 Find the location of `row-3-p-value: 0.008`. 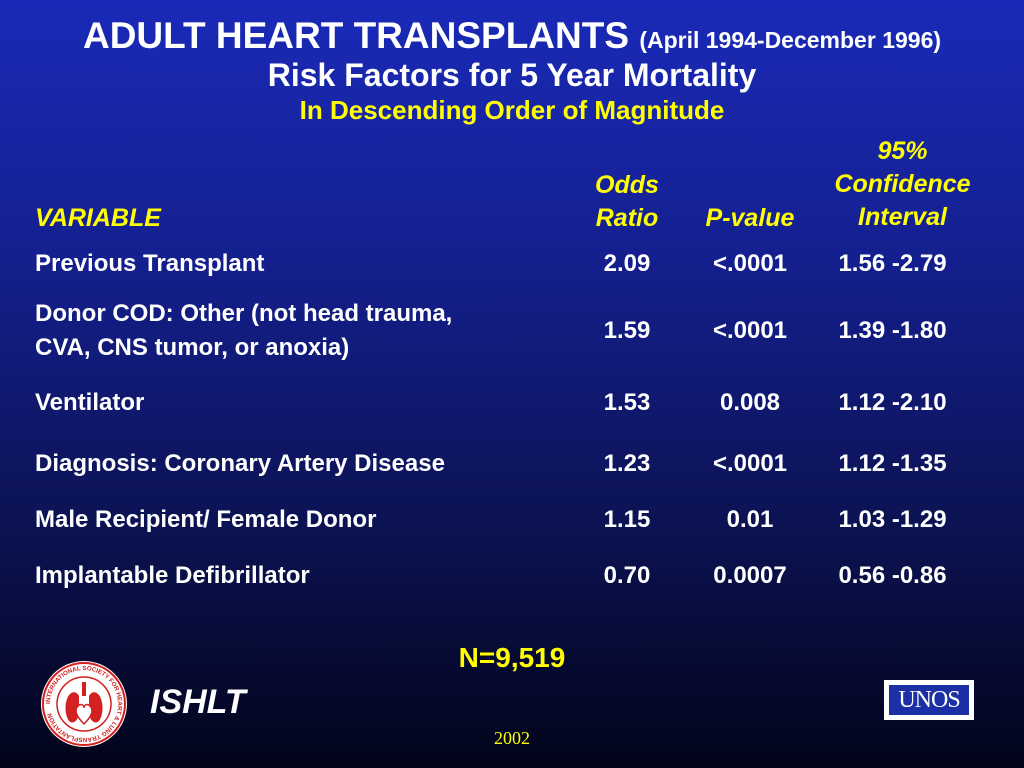

row-3-p-value: 0.008 is located at coordinates (750, 402).